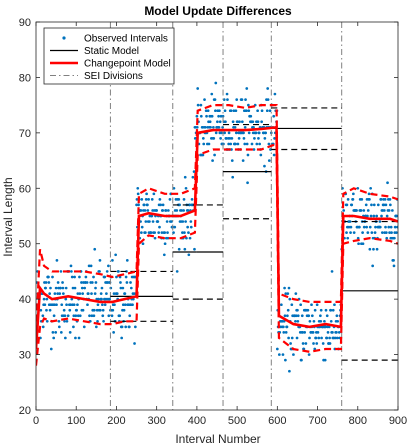 The width and height of the screenshot is (415, 447). What do you see at coordinates (8, 216) in the screenshot?
I see `y-axis-label: Interval Length` at bounding box center [8, 216].